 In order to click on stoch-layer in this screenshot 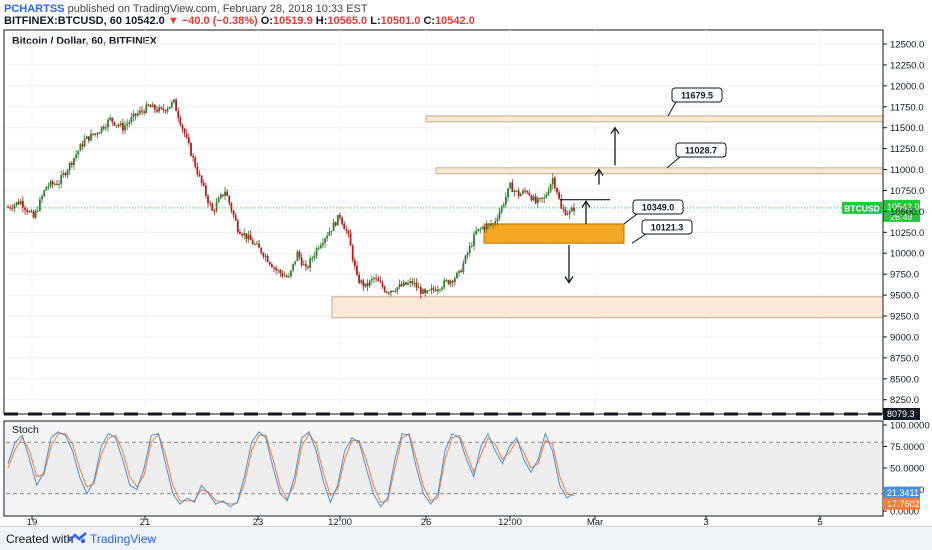, I will do `click(444, 469)`.